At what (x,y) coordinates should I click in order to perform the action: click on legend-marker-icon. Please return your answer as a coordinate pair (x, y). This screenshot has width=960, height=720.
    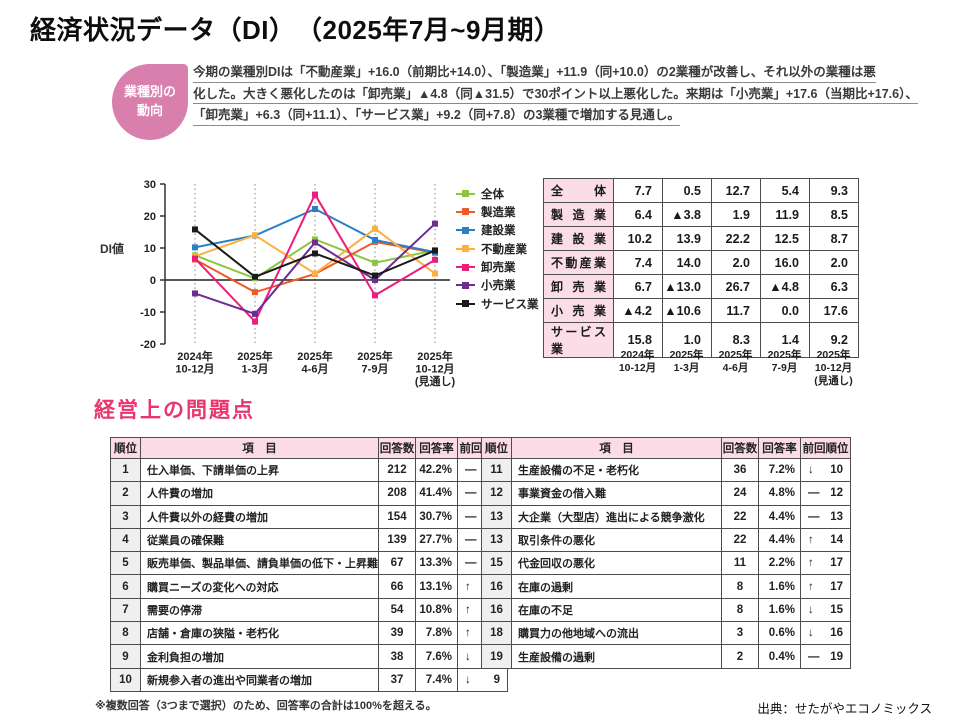
    Looking at the image, I should click on (465, 248).